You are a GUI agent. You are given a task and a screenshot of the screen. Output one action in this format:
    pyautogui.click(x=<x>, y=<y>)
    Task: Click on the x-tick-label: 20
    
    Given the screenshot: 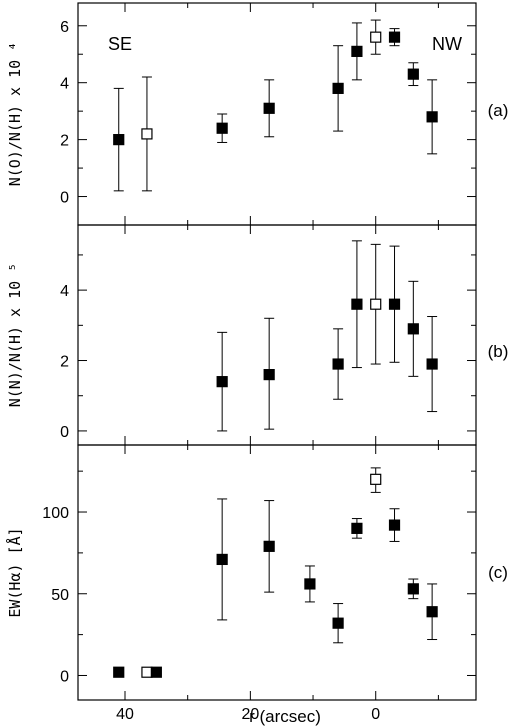 What is the action you would take?
    pyautogui.click(x=250, y=714)
    